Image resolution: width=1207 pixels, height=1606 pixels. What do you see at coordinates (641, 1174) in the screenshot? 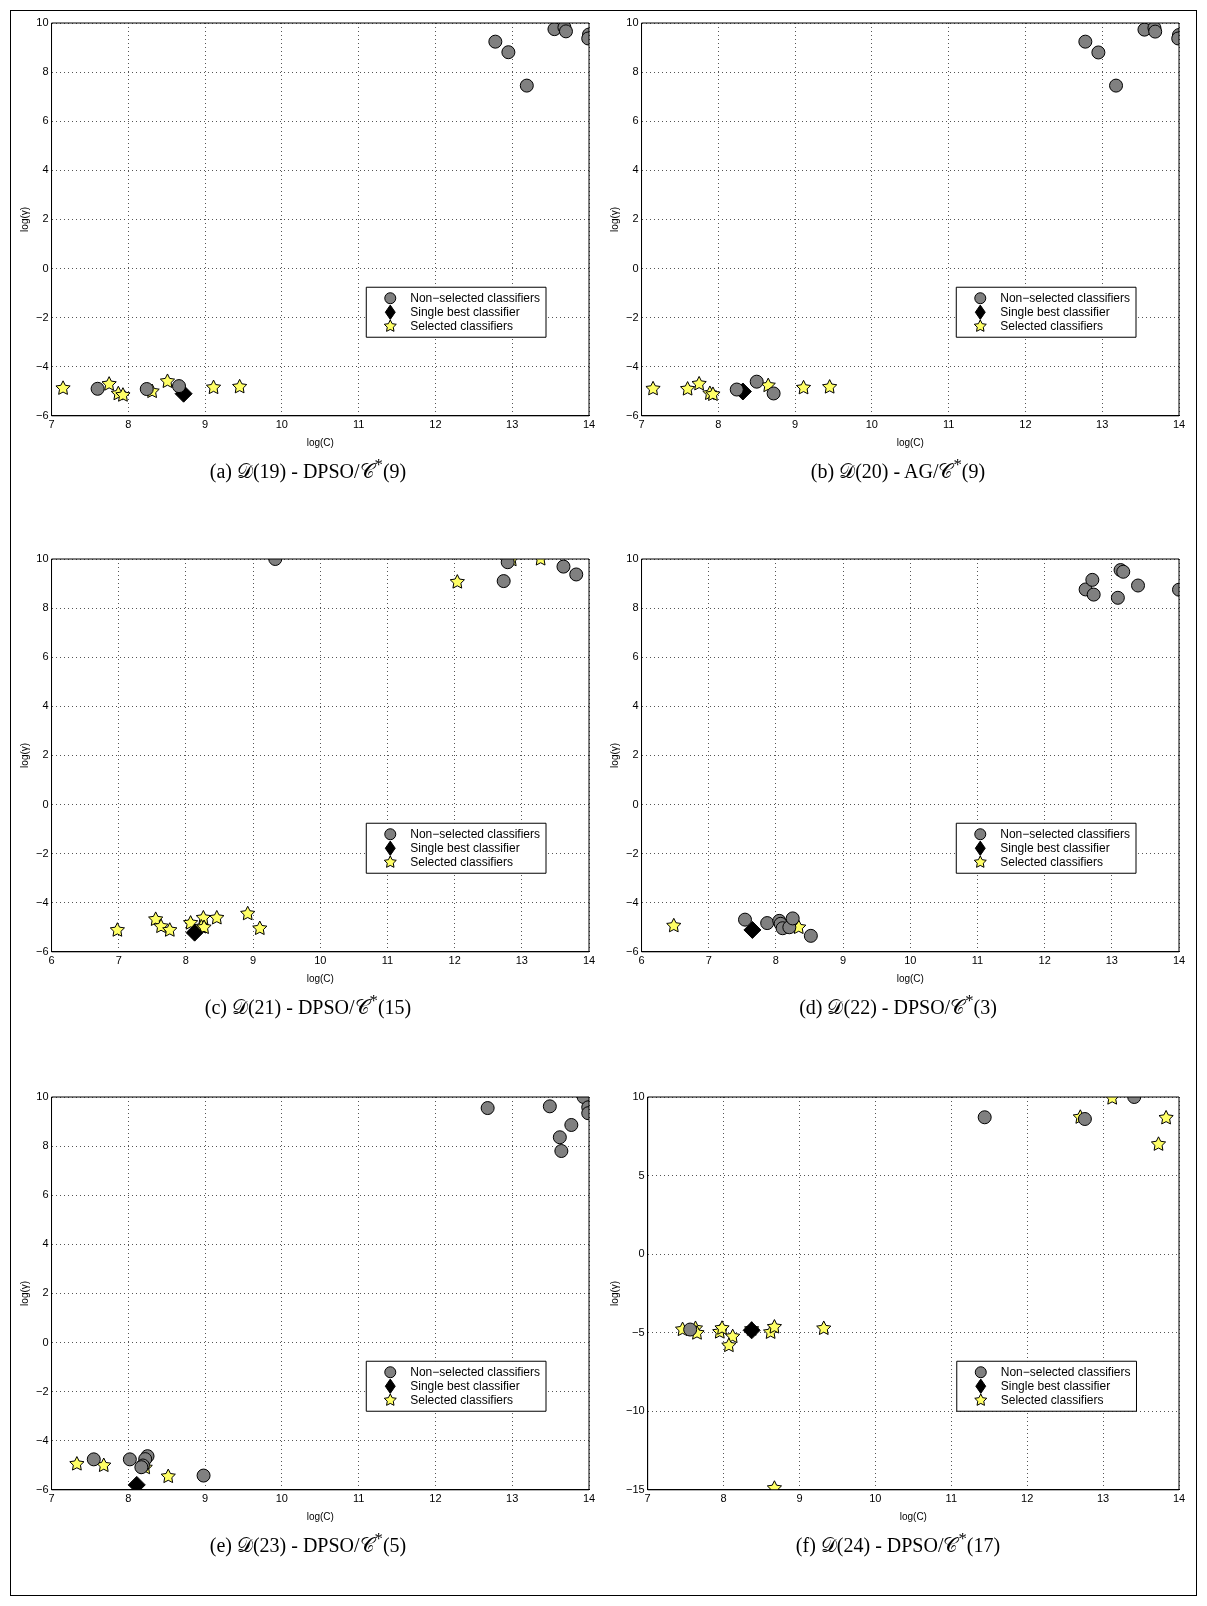
I see `y-tick-label: 5` at bounding box center [641, 1174].